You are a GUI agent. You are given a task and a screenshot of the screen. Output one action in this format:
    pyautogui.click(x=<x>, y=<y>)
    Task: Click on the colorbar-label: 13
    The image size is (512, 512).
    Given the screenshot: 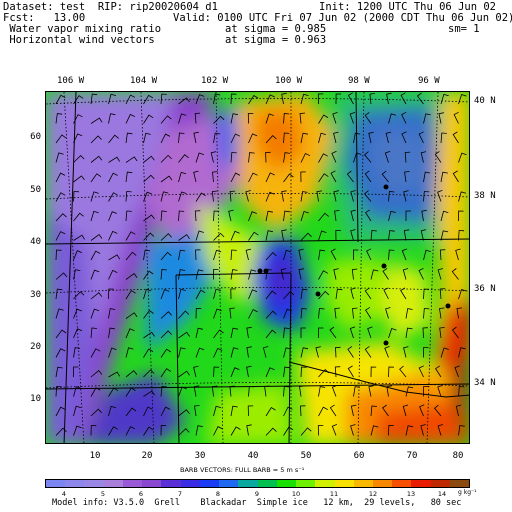 What is the action you would take?
    pyautogui.click(x=411, y=494)
    